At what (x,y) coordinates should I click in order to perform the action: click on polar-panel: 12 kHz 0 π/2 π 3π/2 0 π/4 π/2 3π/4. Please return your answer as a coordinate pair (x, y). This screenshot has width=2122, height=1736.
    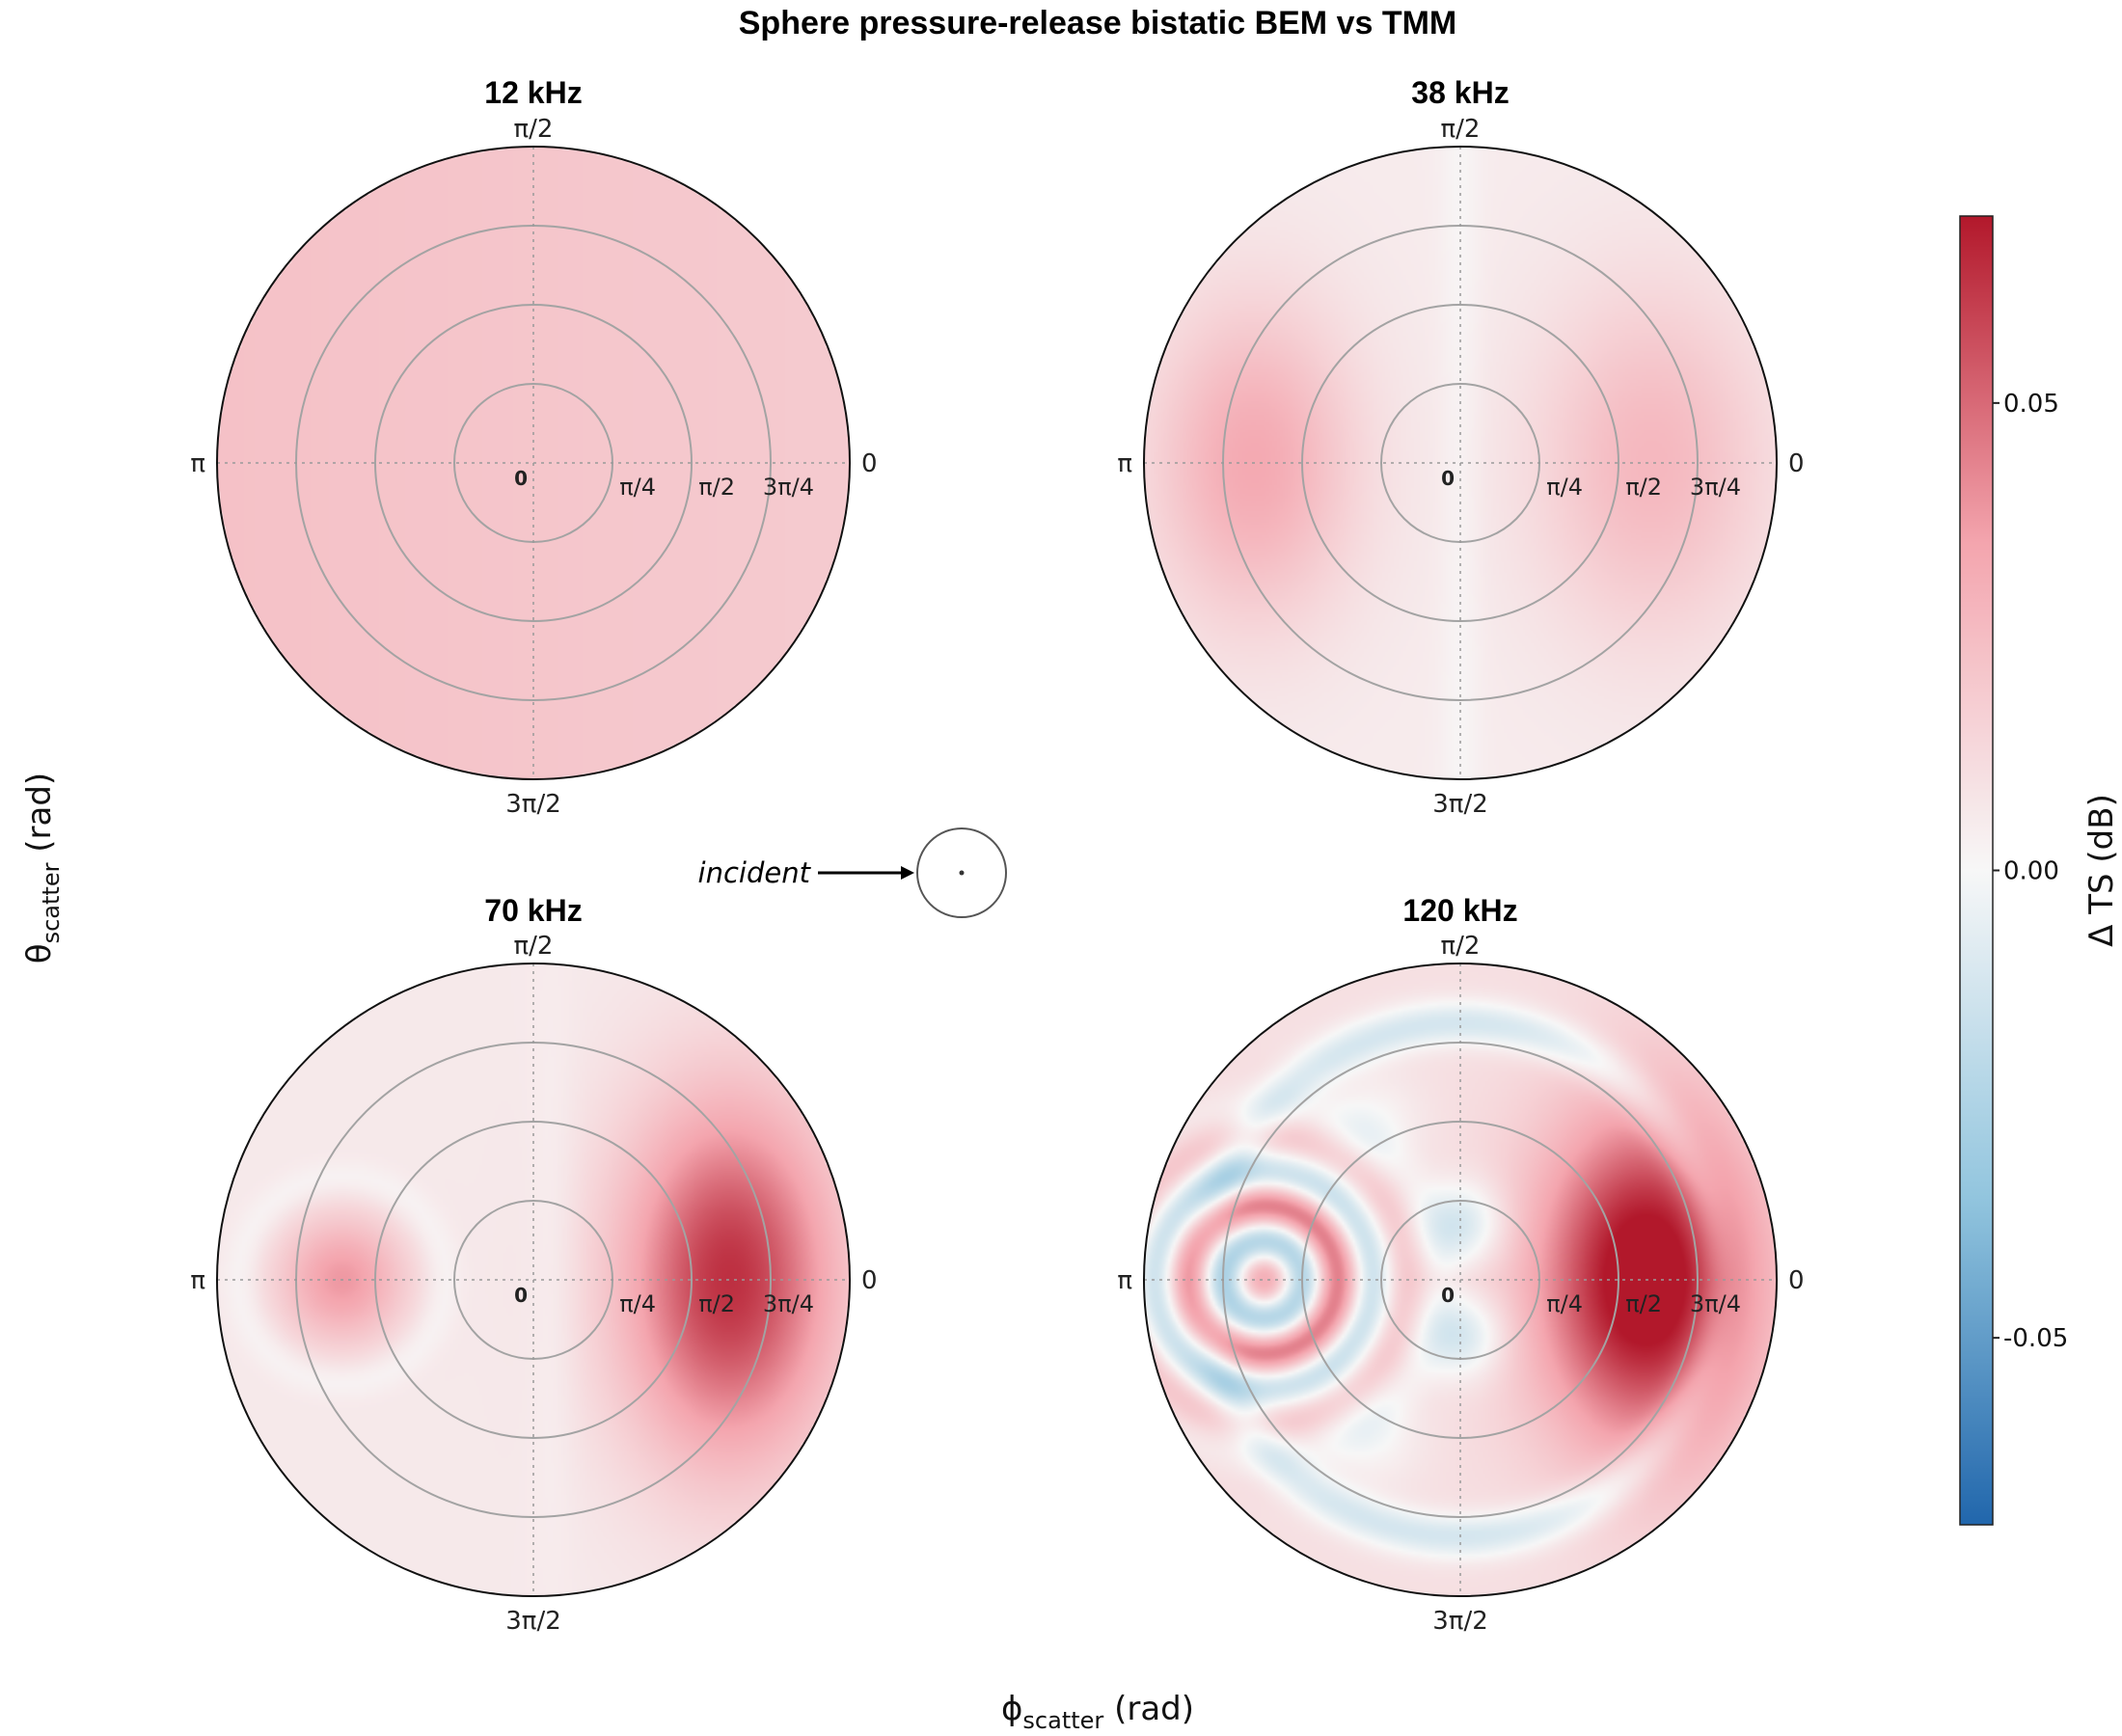
    Looking at the image, I should click on (533, 447).